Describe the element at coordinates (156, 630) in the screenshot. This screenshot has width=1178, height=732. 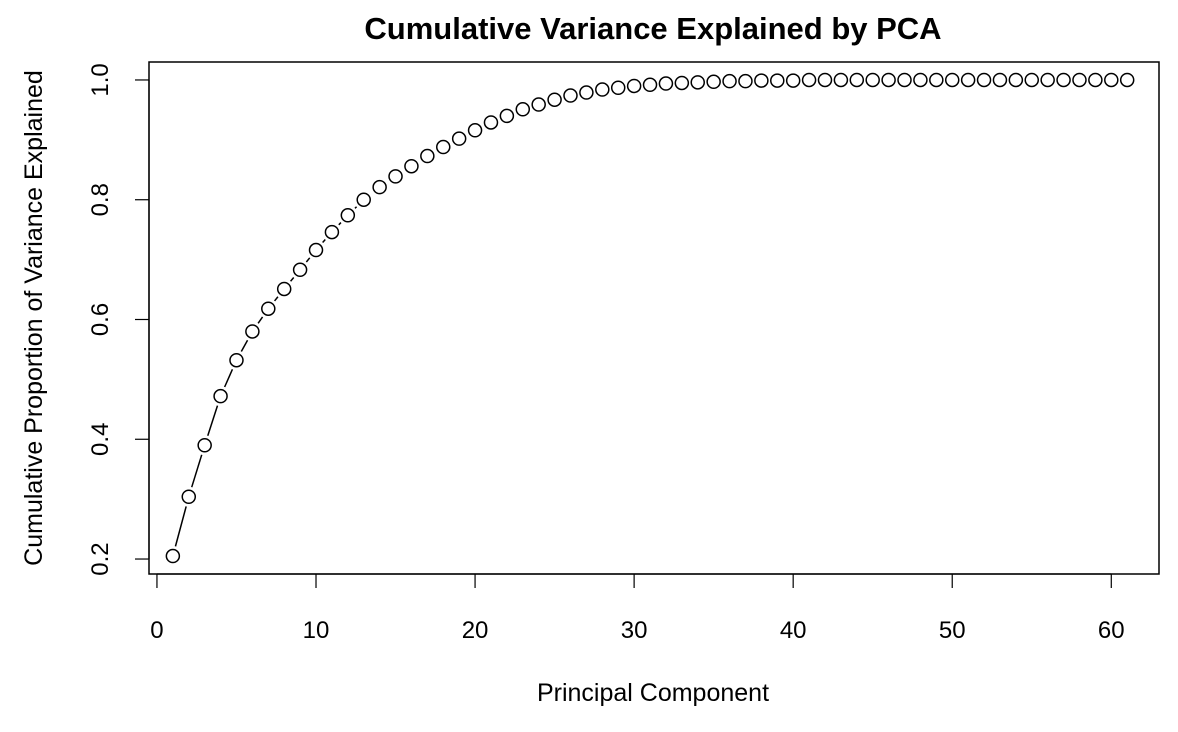
I see `x-tick-label: 0` at that location.